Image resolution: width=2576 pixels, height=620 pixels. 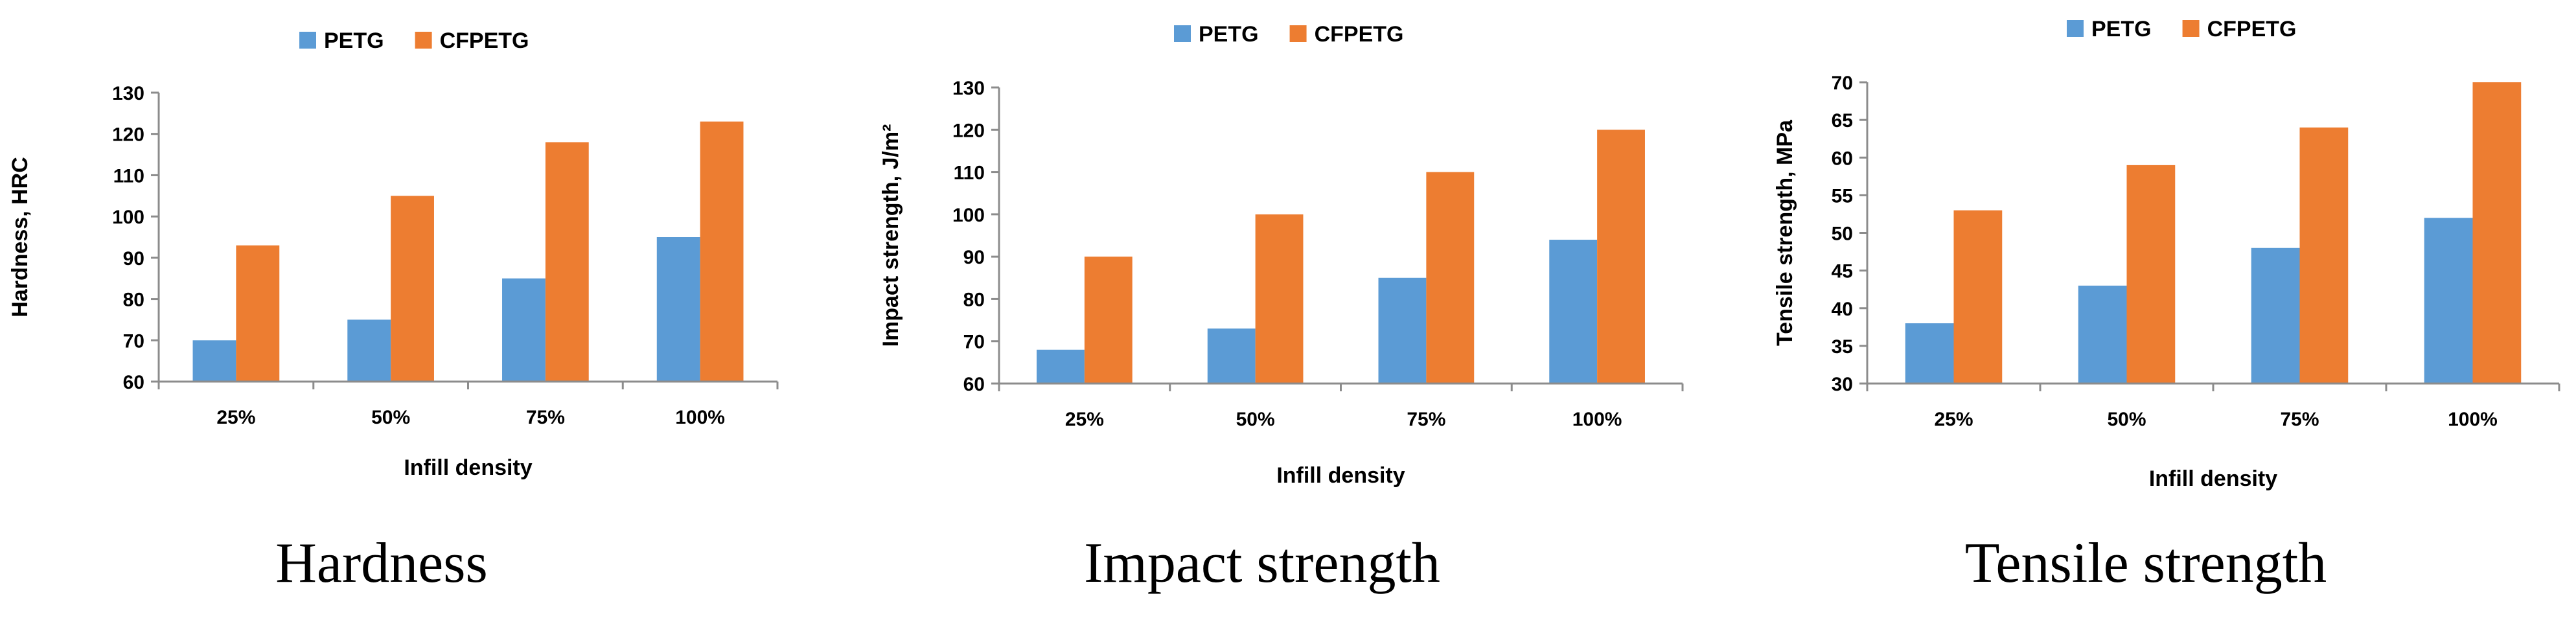 I want to click on y-tick-label: 65, so click(x=1843, y=121).